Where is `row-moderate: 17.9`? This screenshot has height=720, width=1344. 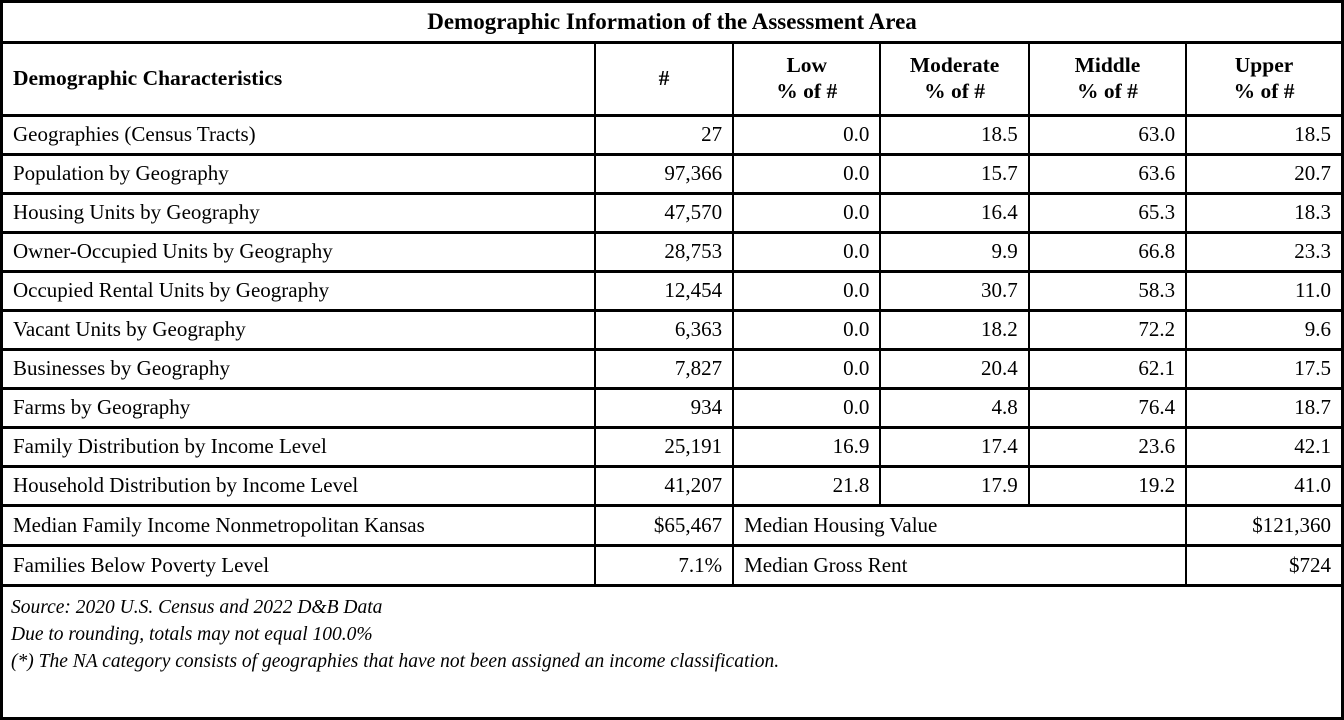 row-moderate: 17.9 is located at coordinates (954, 486).